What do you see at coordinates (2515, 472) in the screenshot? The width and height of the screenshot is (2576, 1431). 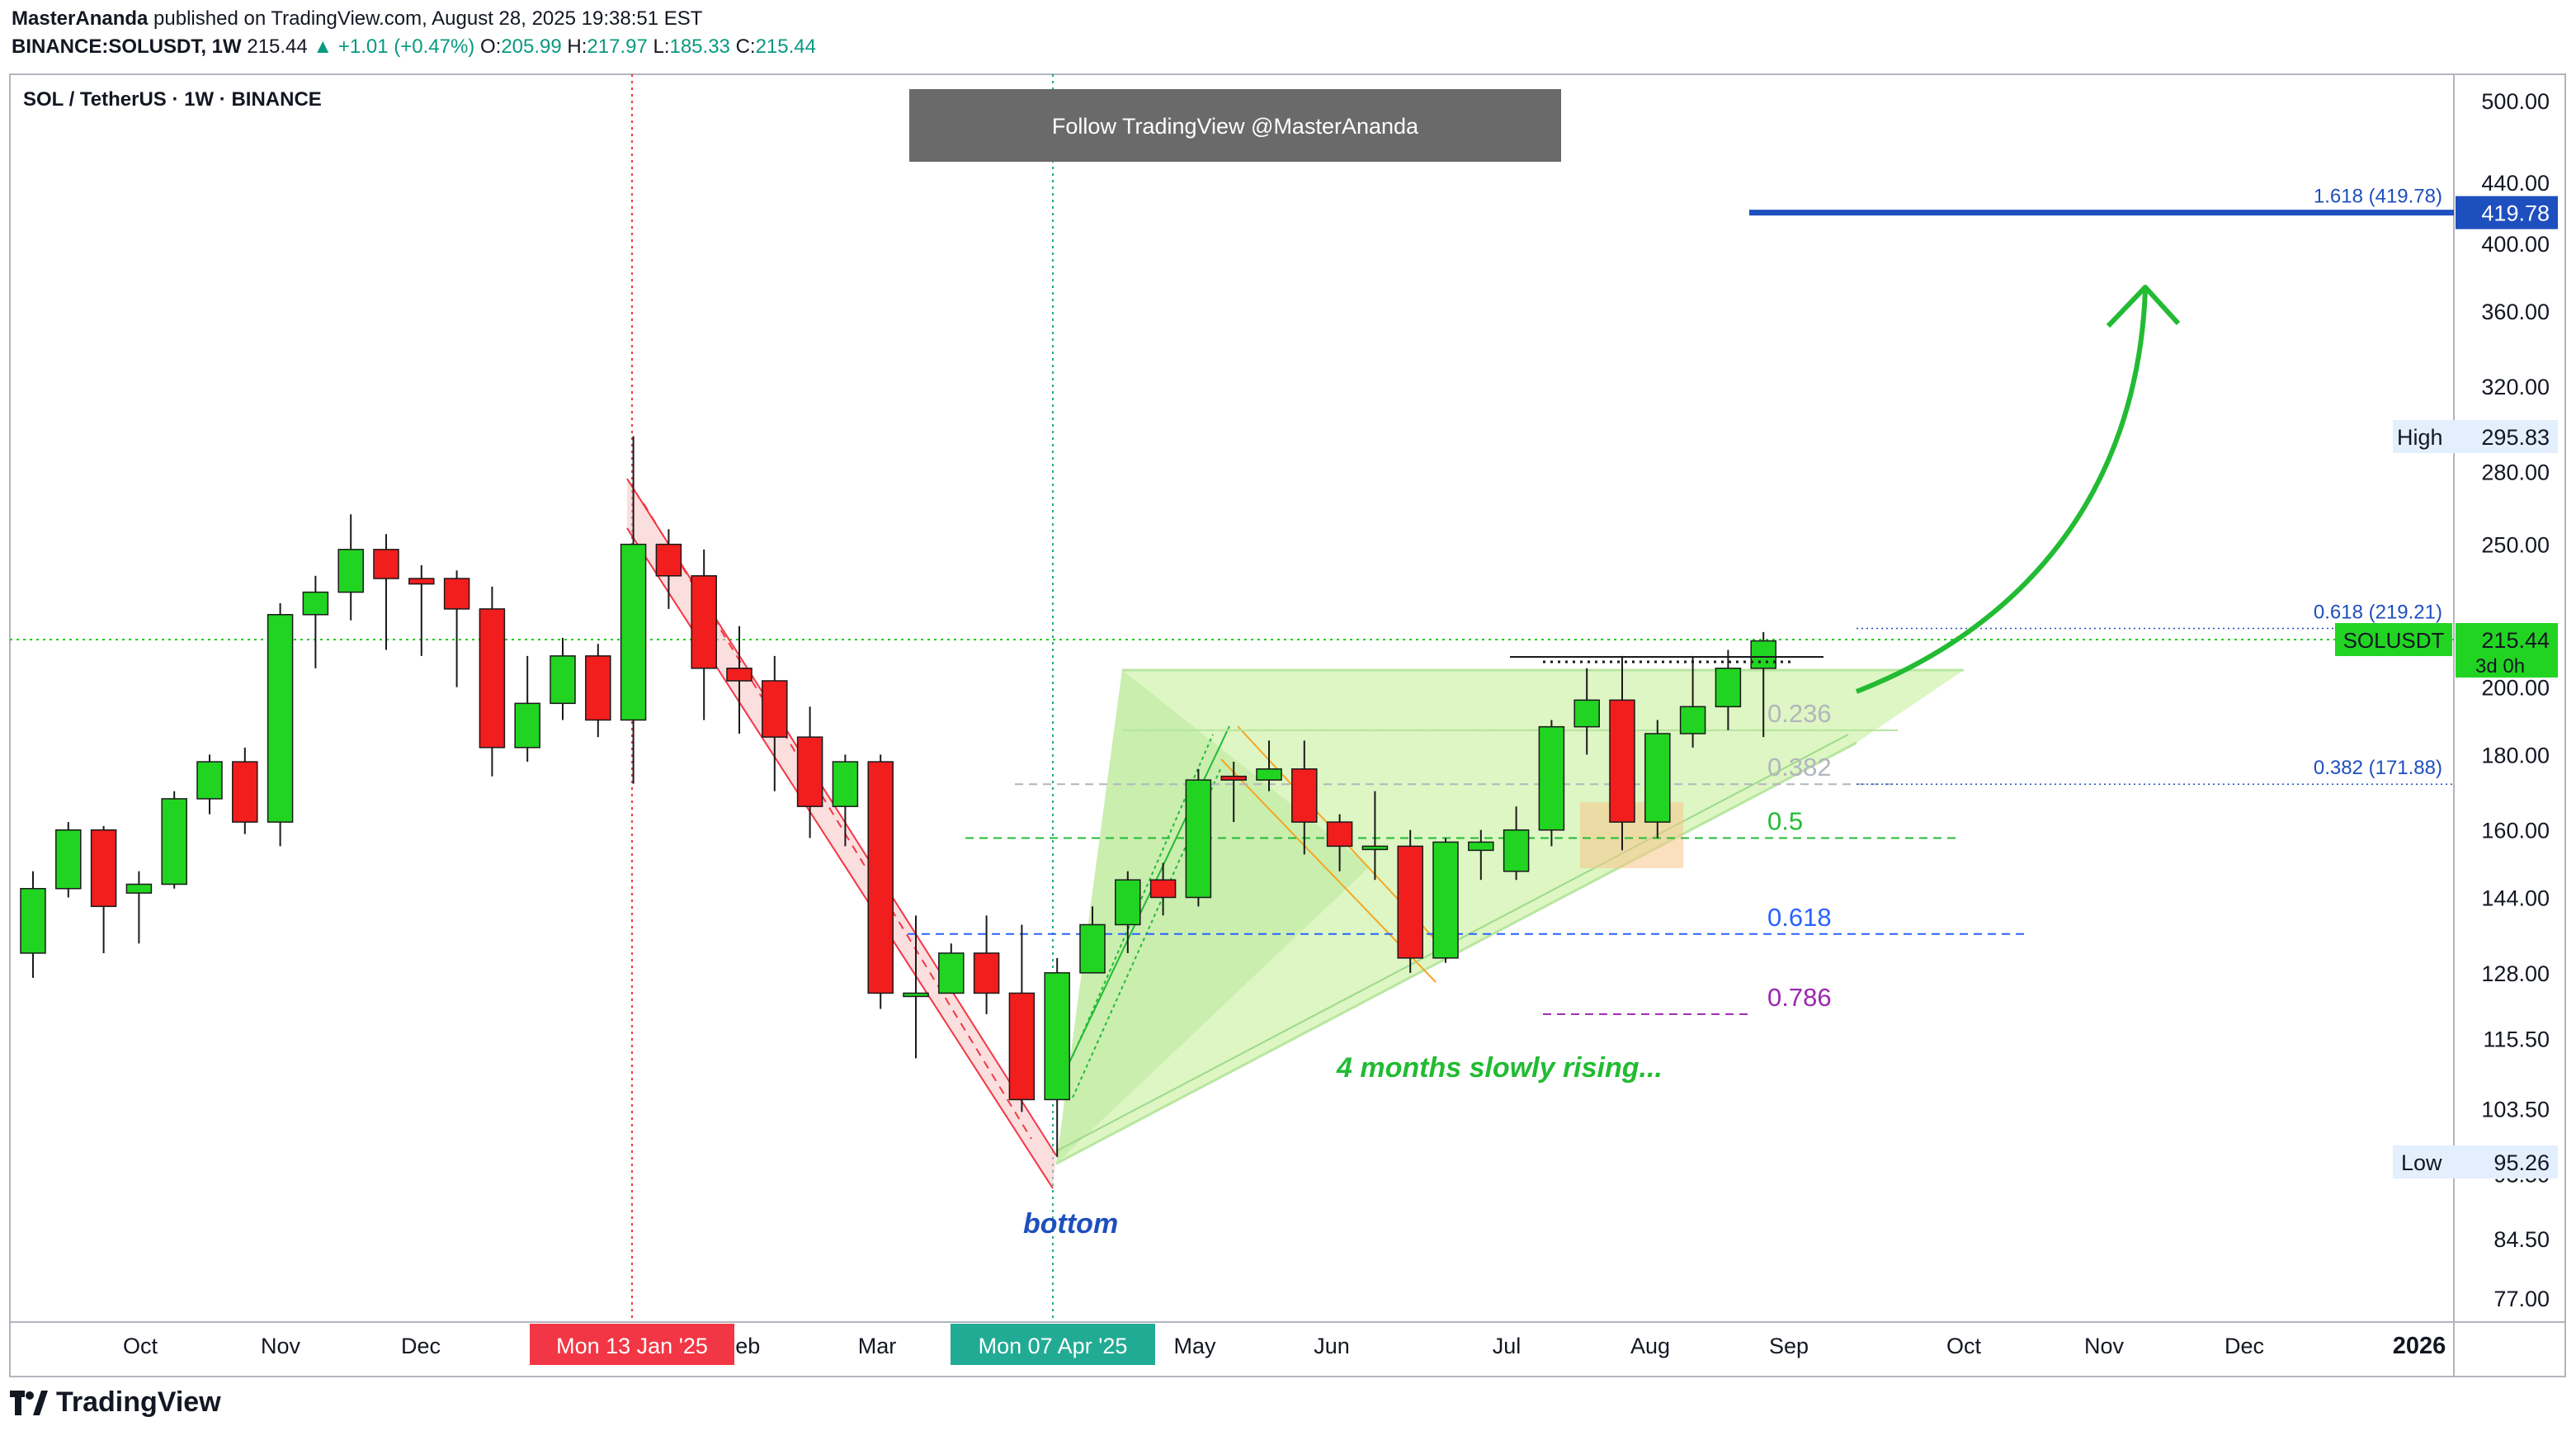 I see `price-tick: 280.00` at bounding box center [2515, 472].